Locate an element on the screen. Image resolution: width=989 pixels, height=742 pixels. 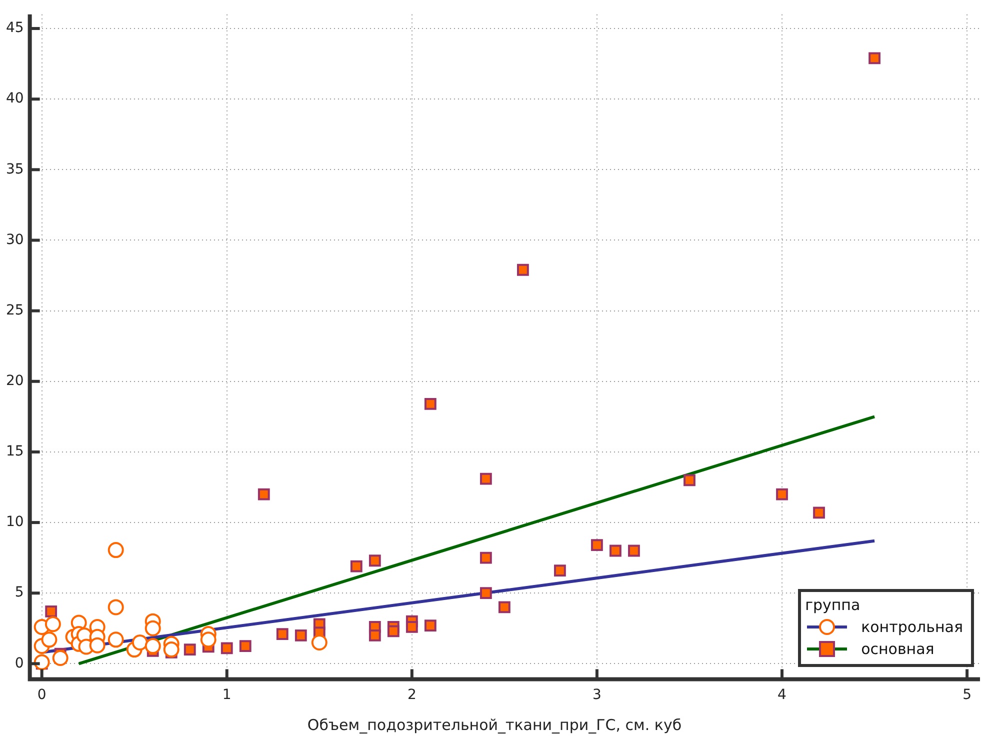
y-tick-label: 5 is located at coordinates (19, 592).